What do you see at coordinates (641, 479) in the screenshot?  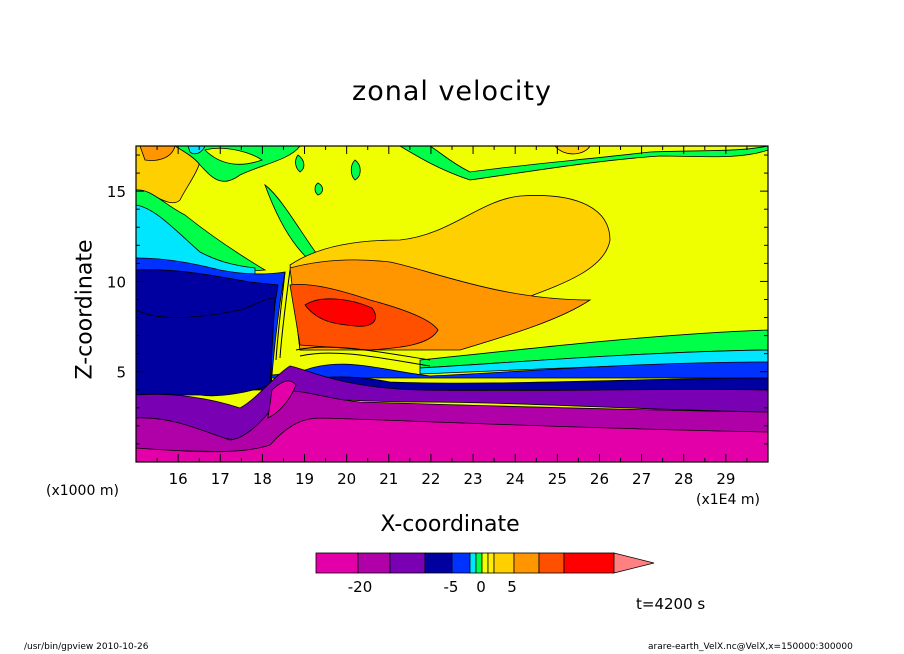 I see `x-tick-label: 27` at bounding box center [641, 479].